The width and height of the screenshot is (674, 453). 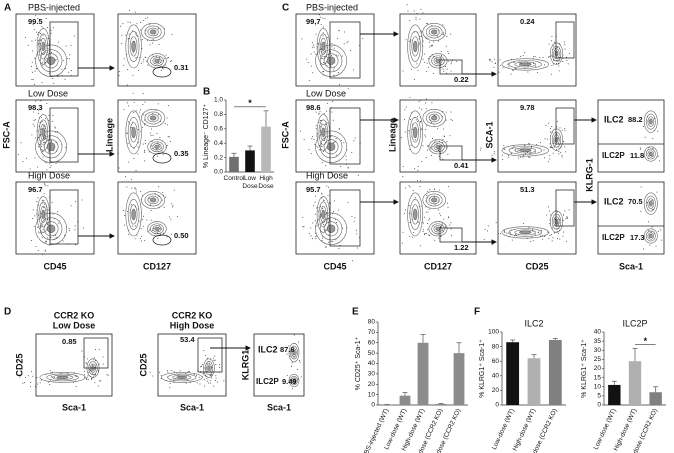 I want to click on condition-label: High Dose, so click(x=327, y=175).